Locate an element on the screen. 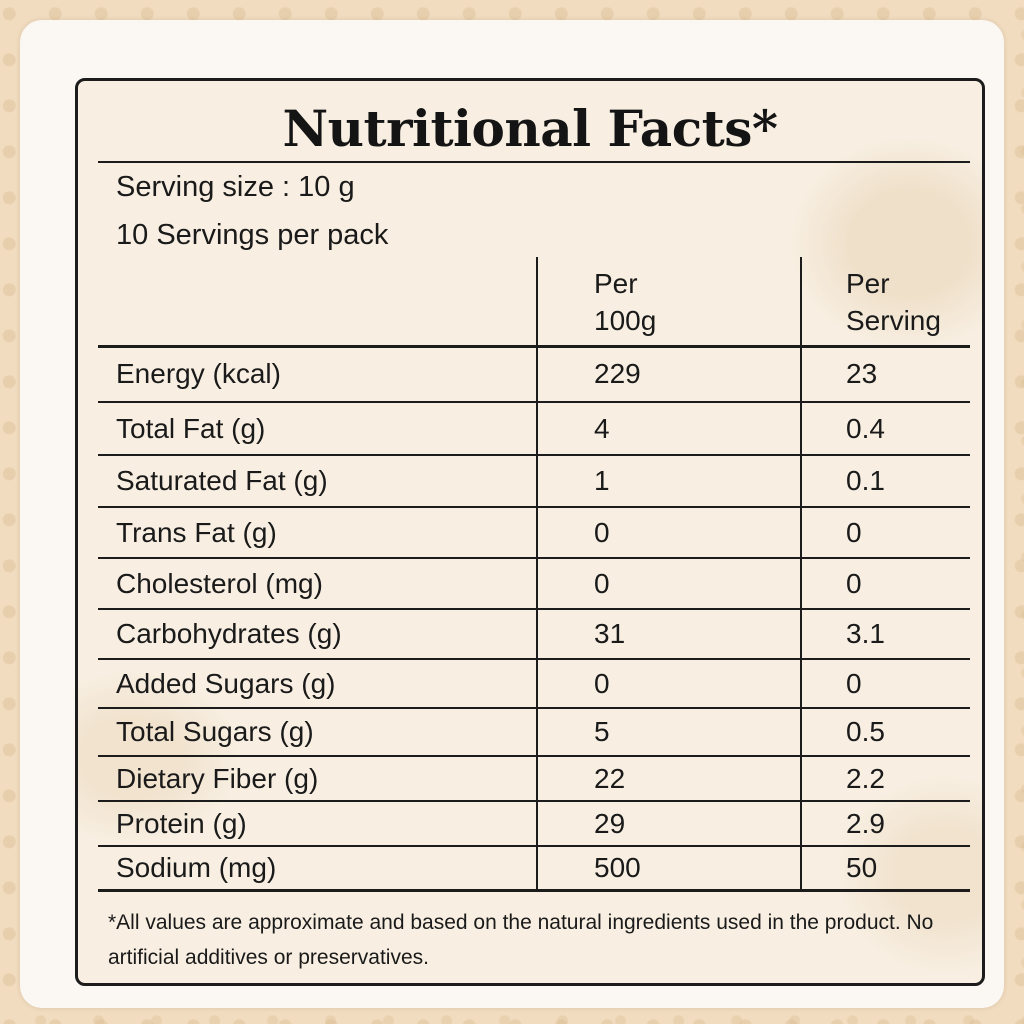 The image size is (1024, 1024). table-row: Total Fat (g) 4 0.4 is located at coordinates (534, 428).